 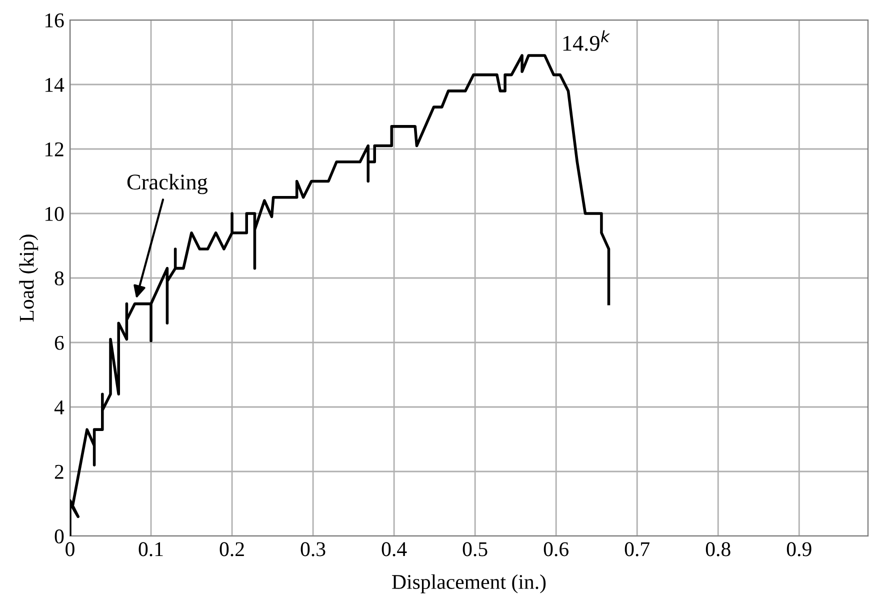 What do you see at coordinates (54, 149) in the screenshot?
I see `y-tick-label: 12` at bounding box center [54, 149].